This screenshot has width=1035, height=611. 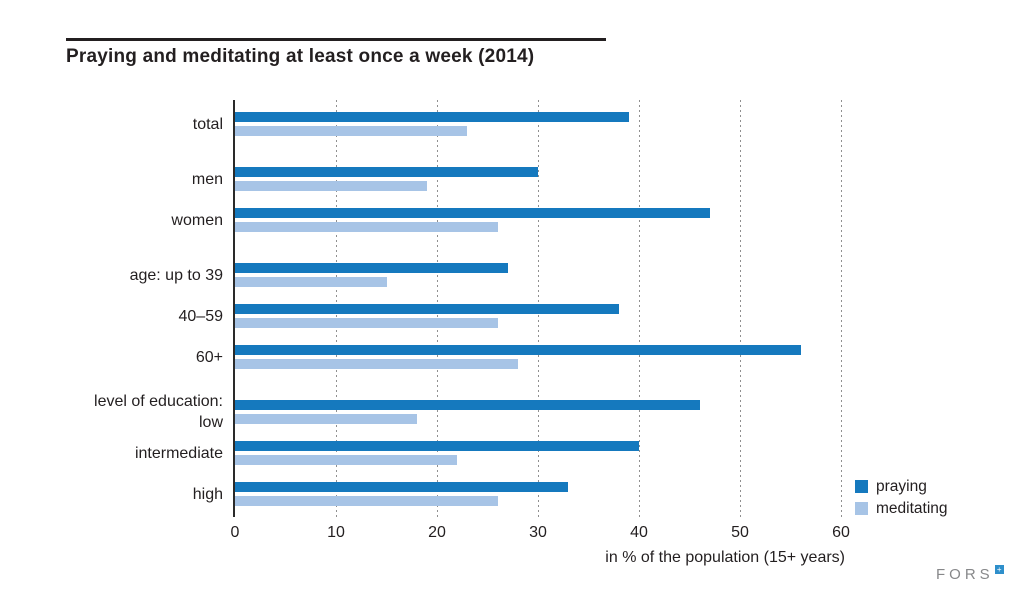 I want to click on x-tick-label-0: 0, so click(x=235, y=532).